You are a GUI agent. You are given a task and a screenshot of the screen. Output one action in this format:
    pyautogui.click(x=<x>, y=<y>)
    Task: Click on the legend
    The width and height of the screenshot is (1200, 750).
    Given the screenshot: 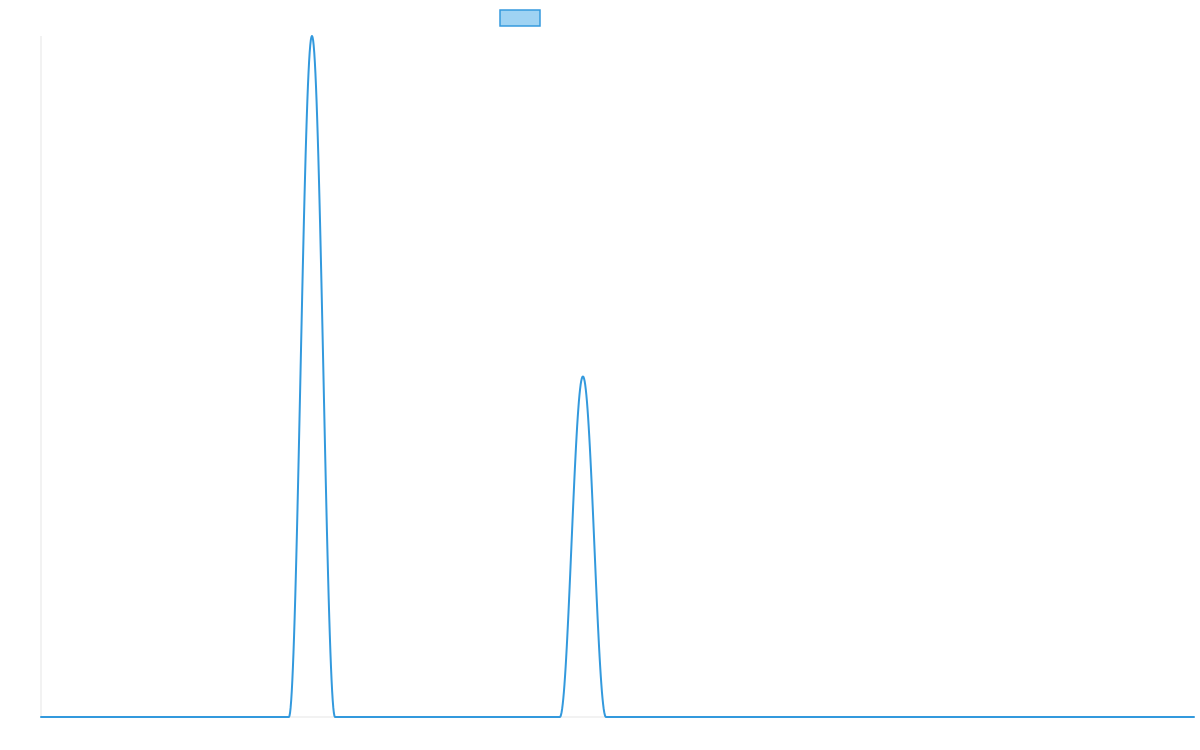 What is the action you would take?
    pyautogui.click(x=520, y=18)
    